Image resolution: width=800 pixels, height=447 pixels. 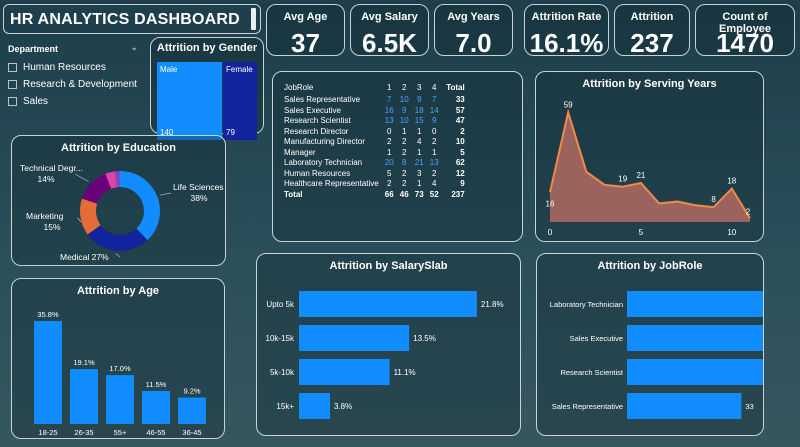 What do you see at coordinates (323, 162) in the screenshot?
I see `table-cell: Laboratory Technician` at bounding box center [323, 162].